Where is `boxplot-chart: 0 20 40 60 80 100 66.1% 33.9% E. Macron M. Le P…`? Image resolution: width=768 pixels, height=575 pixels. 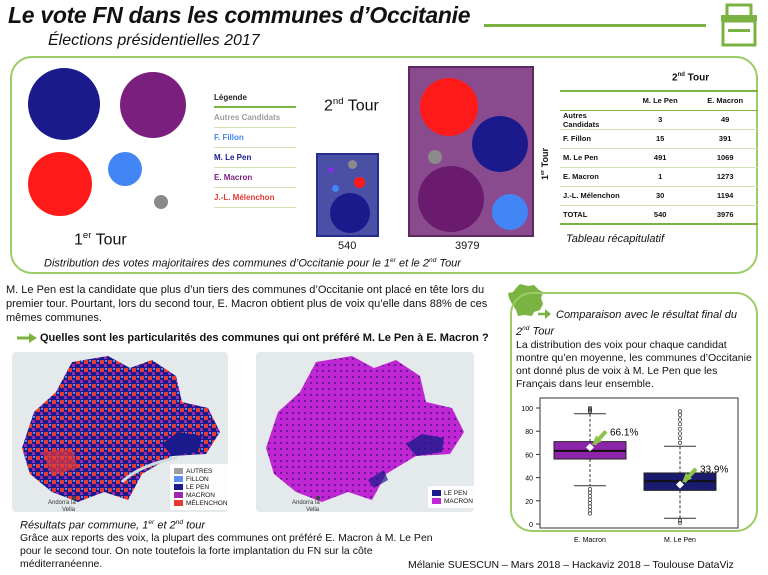
boxplot-chart: 0 20 40 60 80 100 66.1% 33.9% E. Macron M. Le P… is located at coordinates (630, 470).